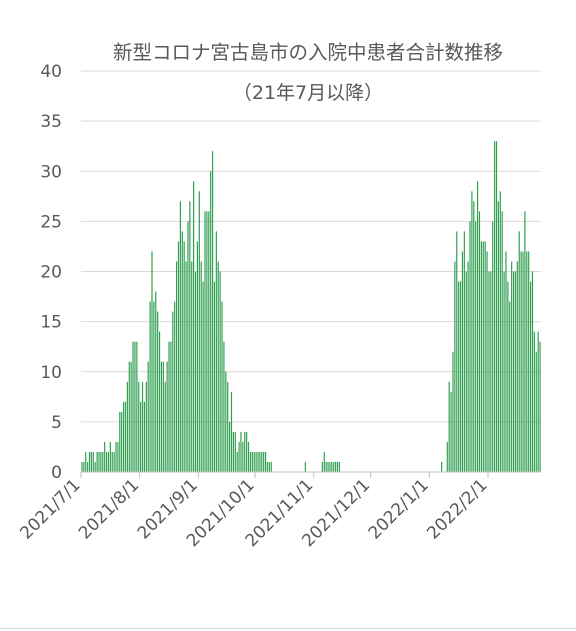 The height and width of the screenshot is (631, 576). Describe the element at coordinates (56, 473) in the screenshot. I see `y-tick-label: 0` at that location.